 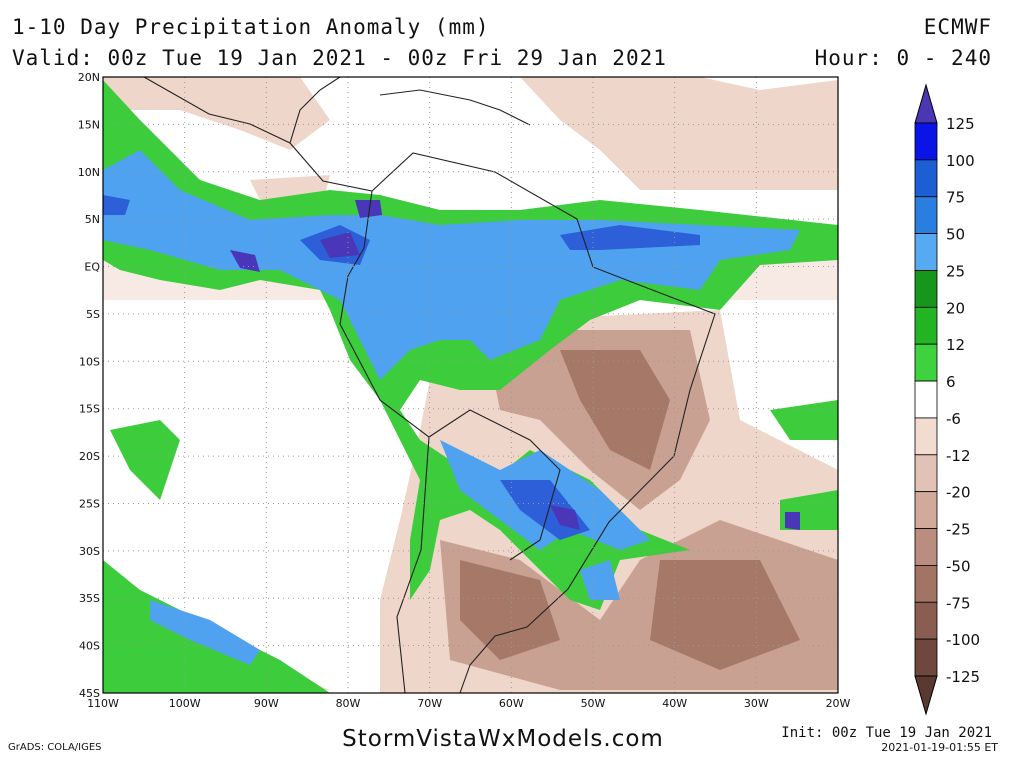 I want to click on lon-label: 80W, so click(x=348, y=703).